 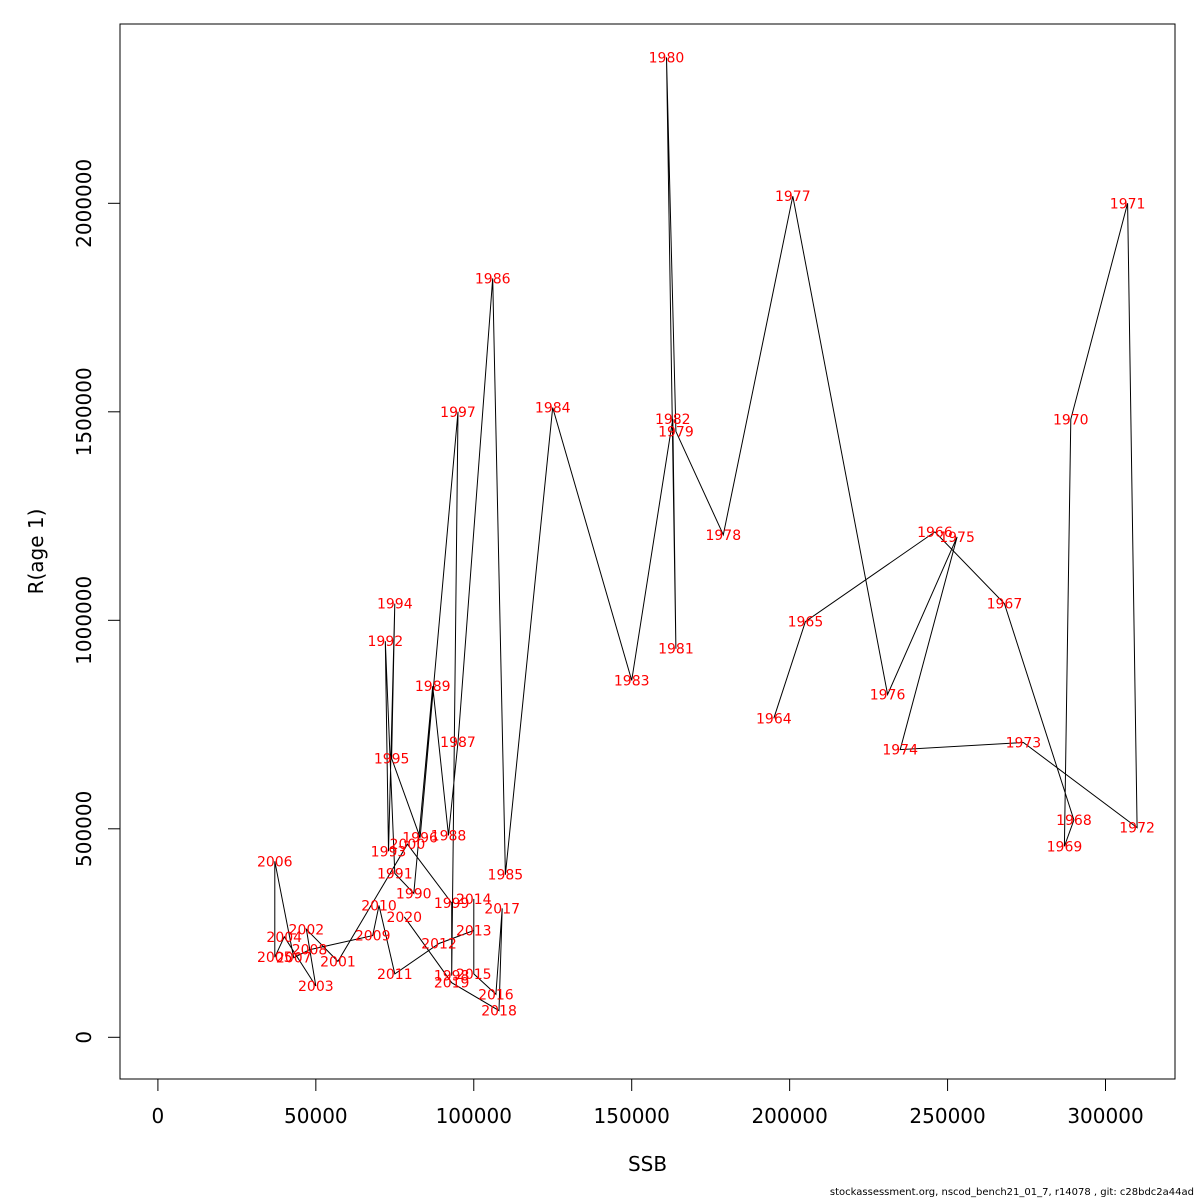 I want to click on x-tick-label: 50000, so click(x=316, y=1116).